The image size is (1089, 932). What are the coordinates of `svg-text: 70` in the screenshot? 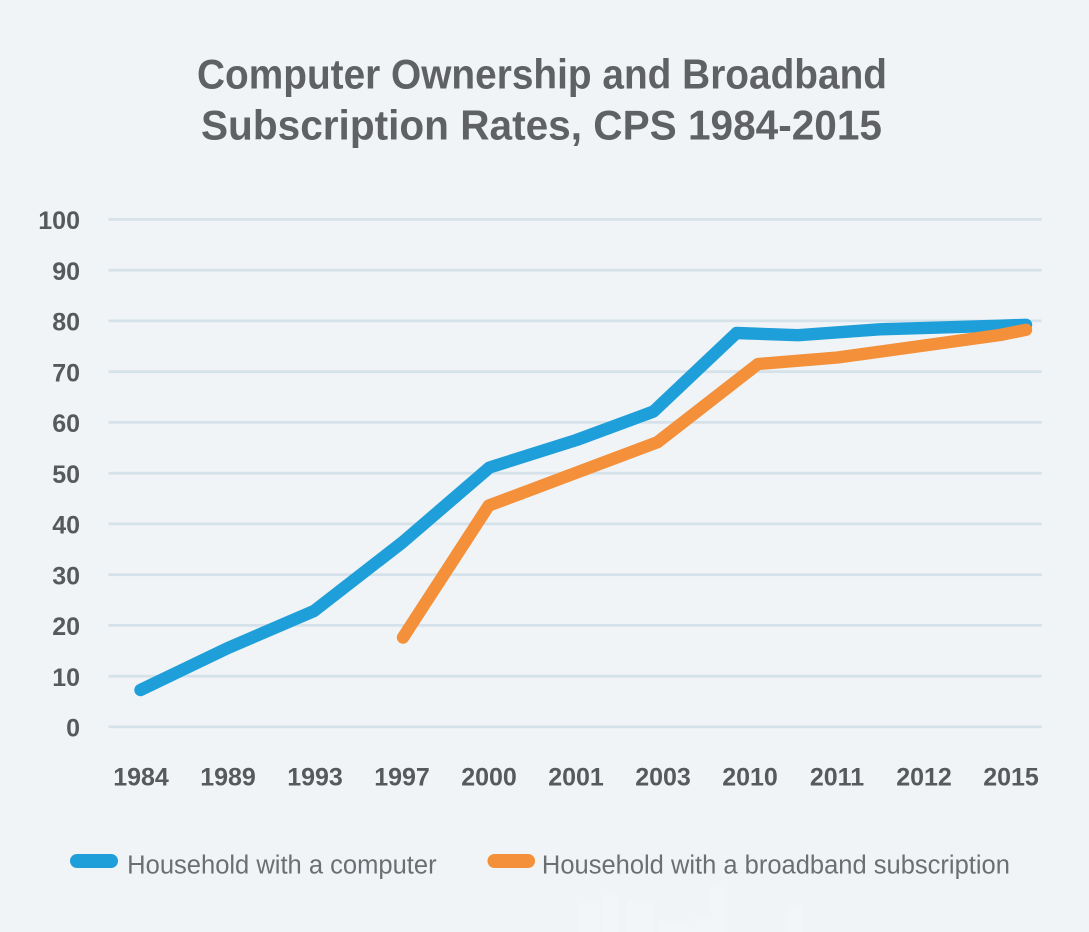 It's located at (66, 374).